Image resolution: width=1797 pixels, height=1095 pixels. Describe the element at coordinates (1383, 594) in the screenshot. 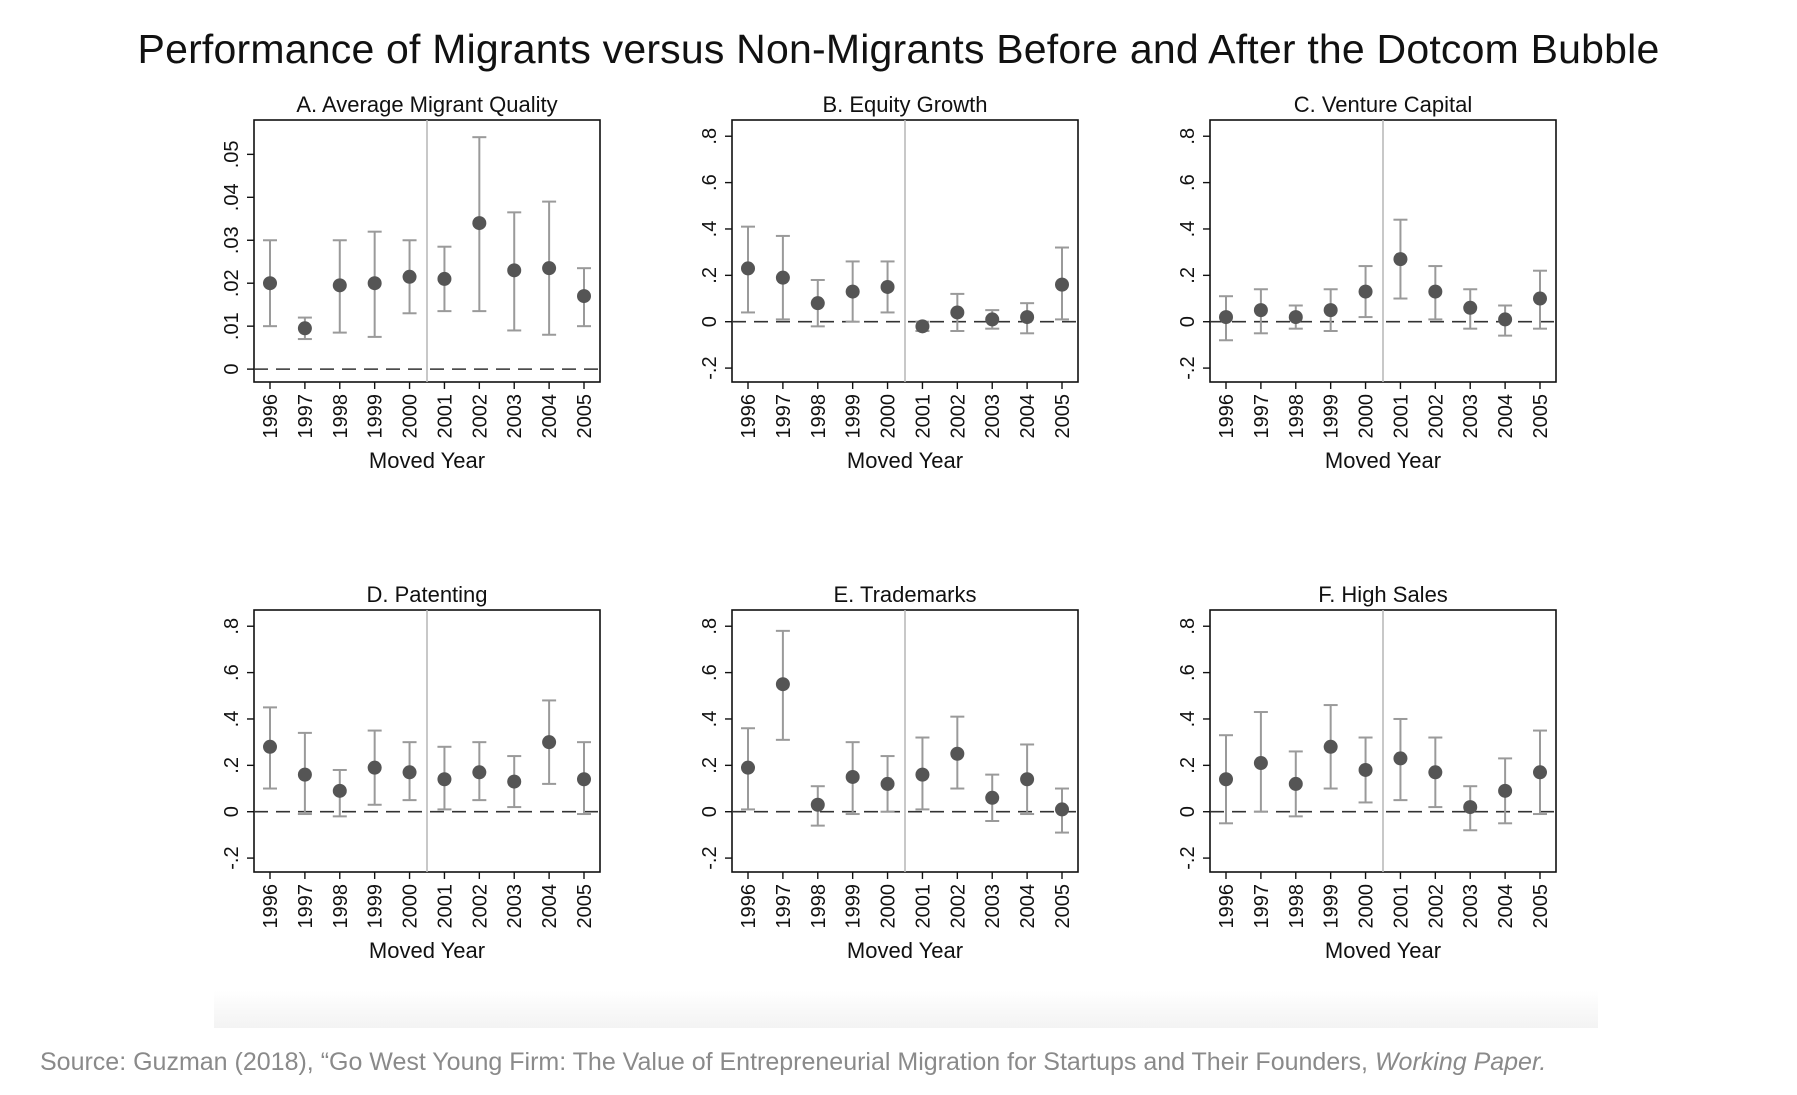

I see `chart-title: F. High Sales` at that location.